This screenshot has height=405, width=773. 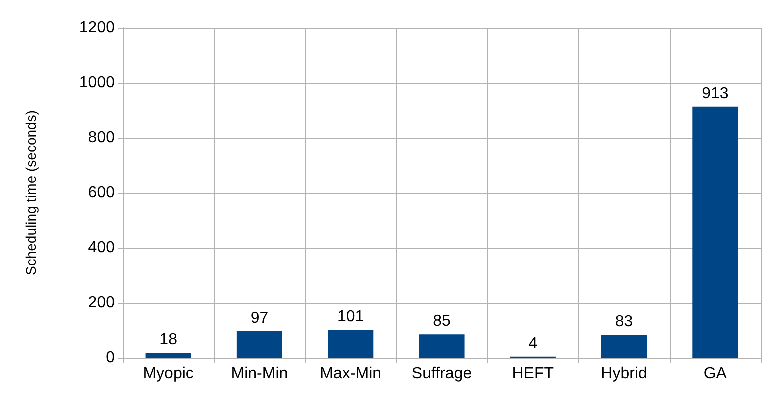 What do you see at coordinates (259, 318) in the screenshot?
I see `data-label: 97` at bounding box center [259, 318].